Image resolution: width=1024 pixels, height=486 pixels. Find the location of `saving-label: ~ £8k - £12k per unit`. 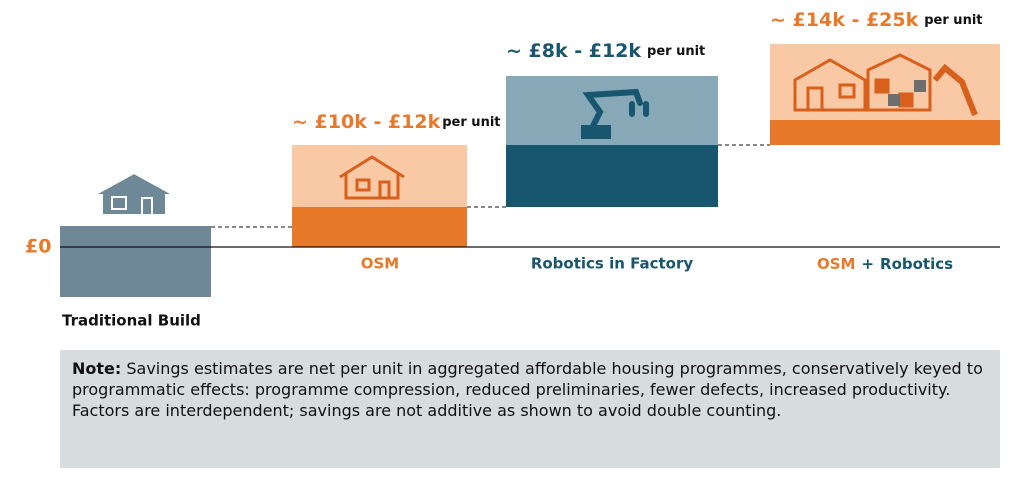

saving-label: ~ £8k - £12k per unit is located at coordinates (605, 51).